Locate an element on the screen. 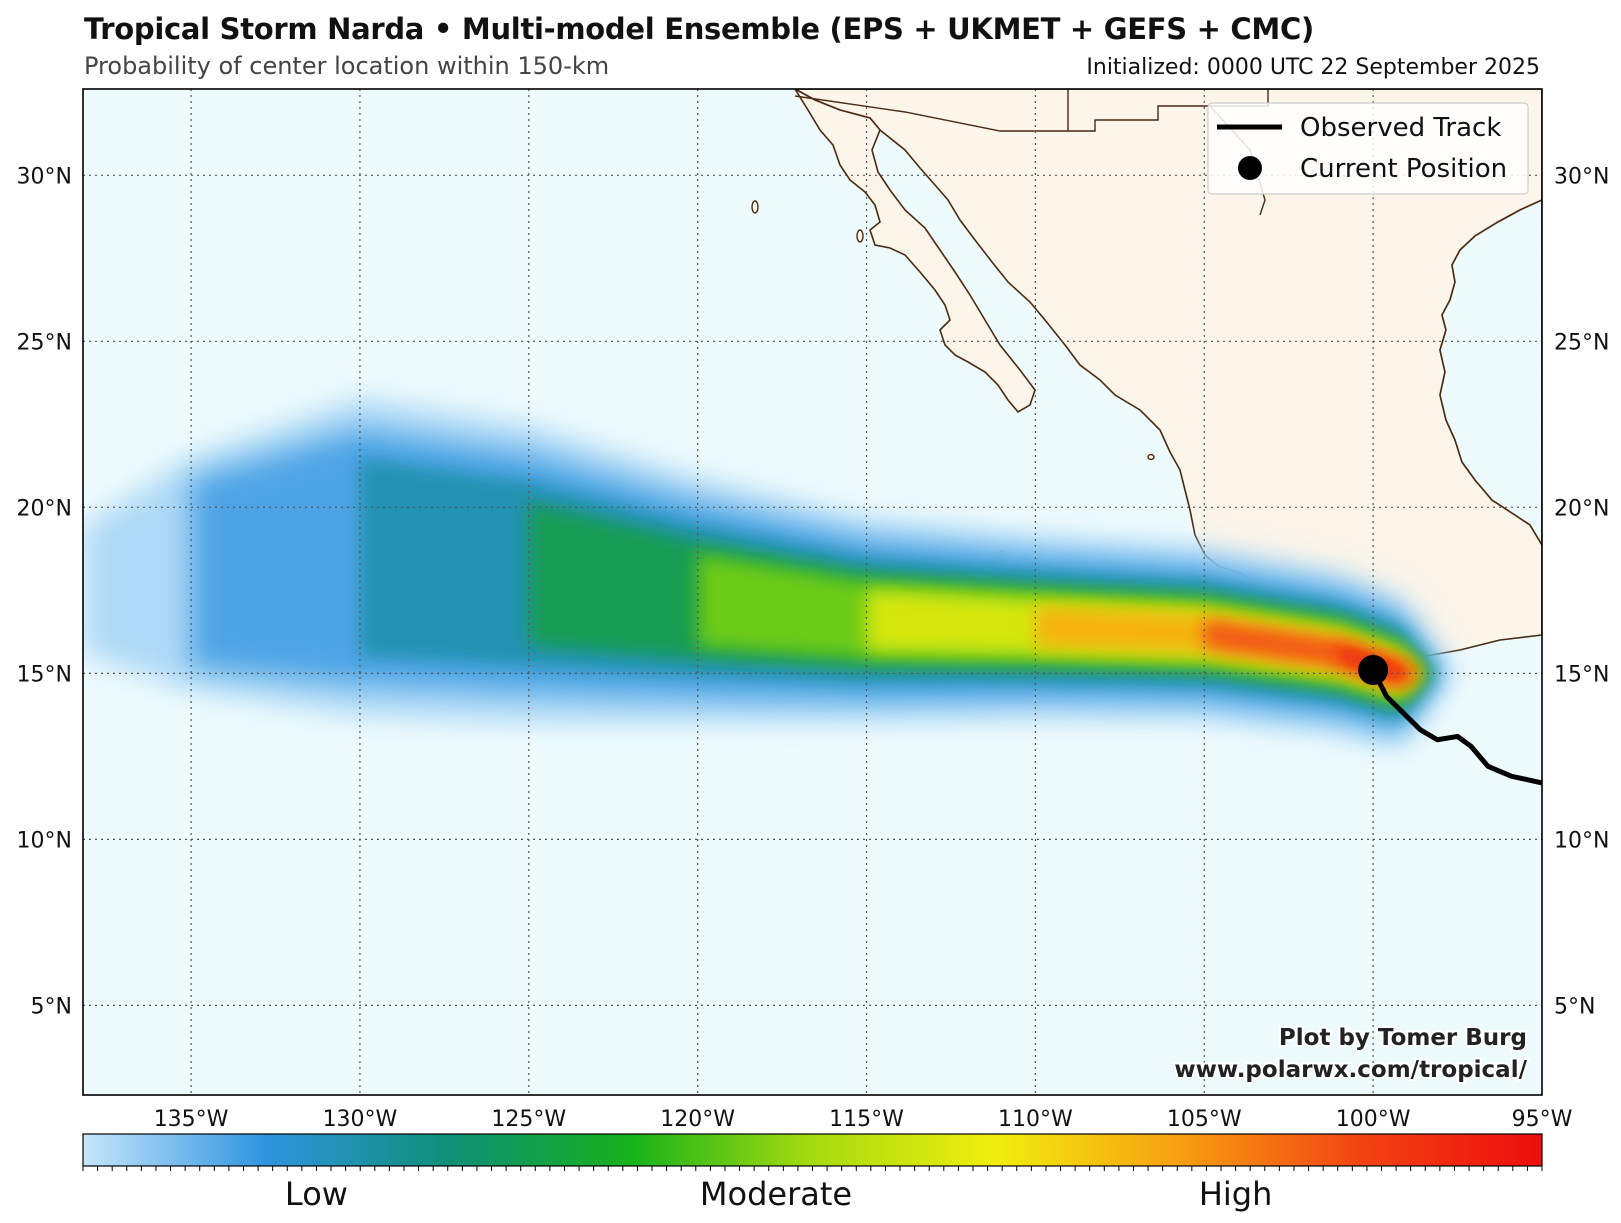  credit-line-2: www.polarwx.com/tropical/ is located at coordinates (1350, 1070).